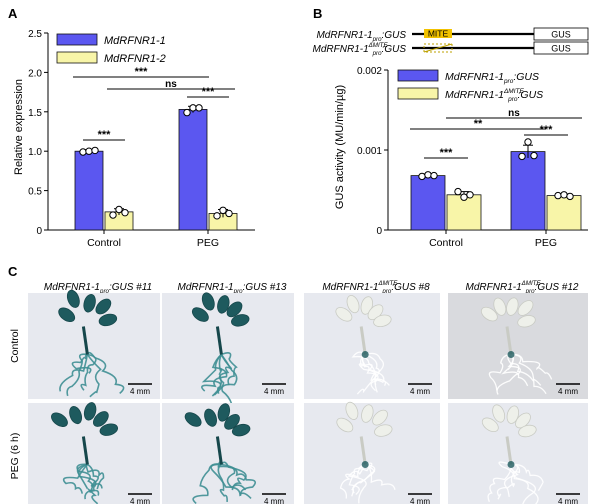  I want to click on y-tick-label: 1.5, so click(35, 113).